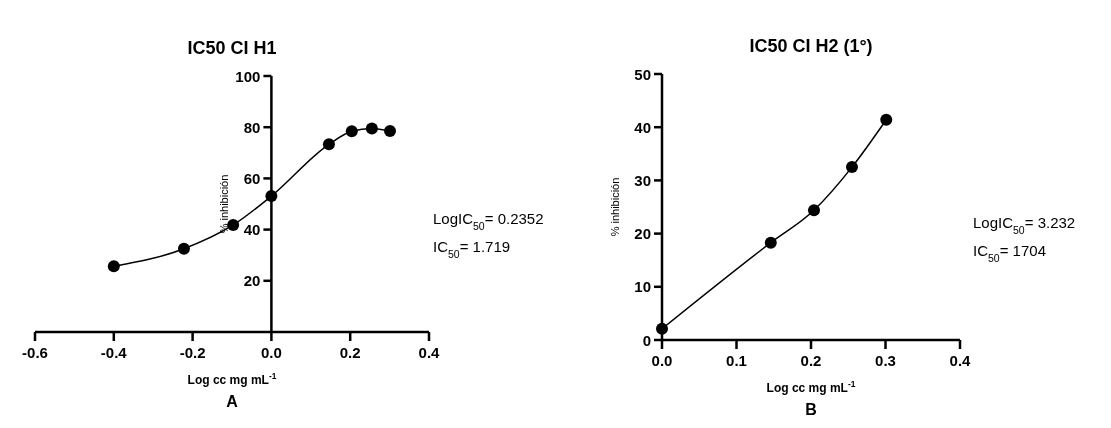 The width and height of the screenshot is (1111, 428). What do you see at coordinates (885, 360) in the screenshot?
I see `x-tick-label: 0.3` at bounding box center [885, 360].